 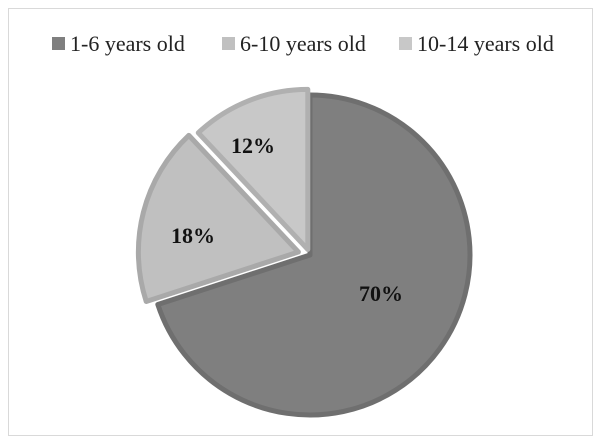 I want to click on slice-label-2: 18%, so click(x=193, y=235).